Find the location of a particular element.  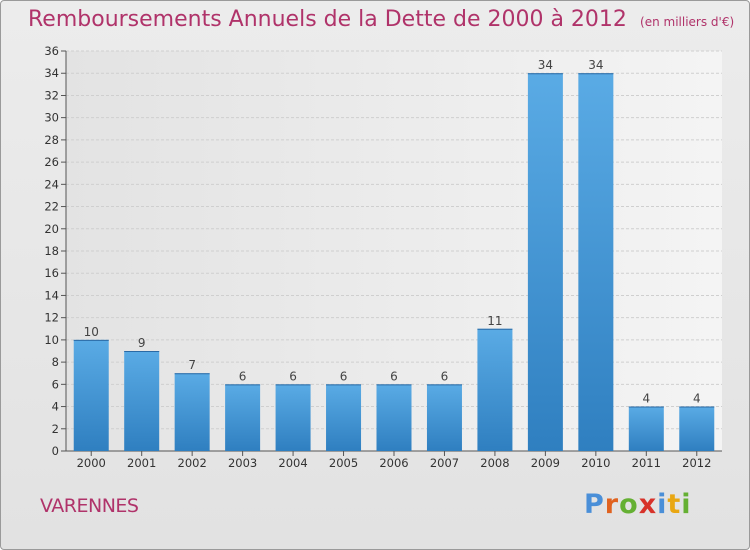

y-tick-label: 4 is located at coordinates (55, 407).